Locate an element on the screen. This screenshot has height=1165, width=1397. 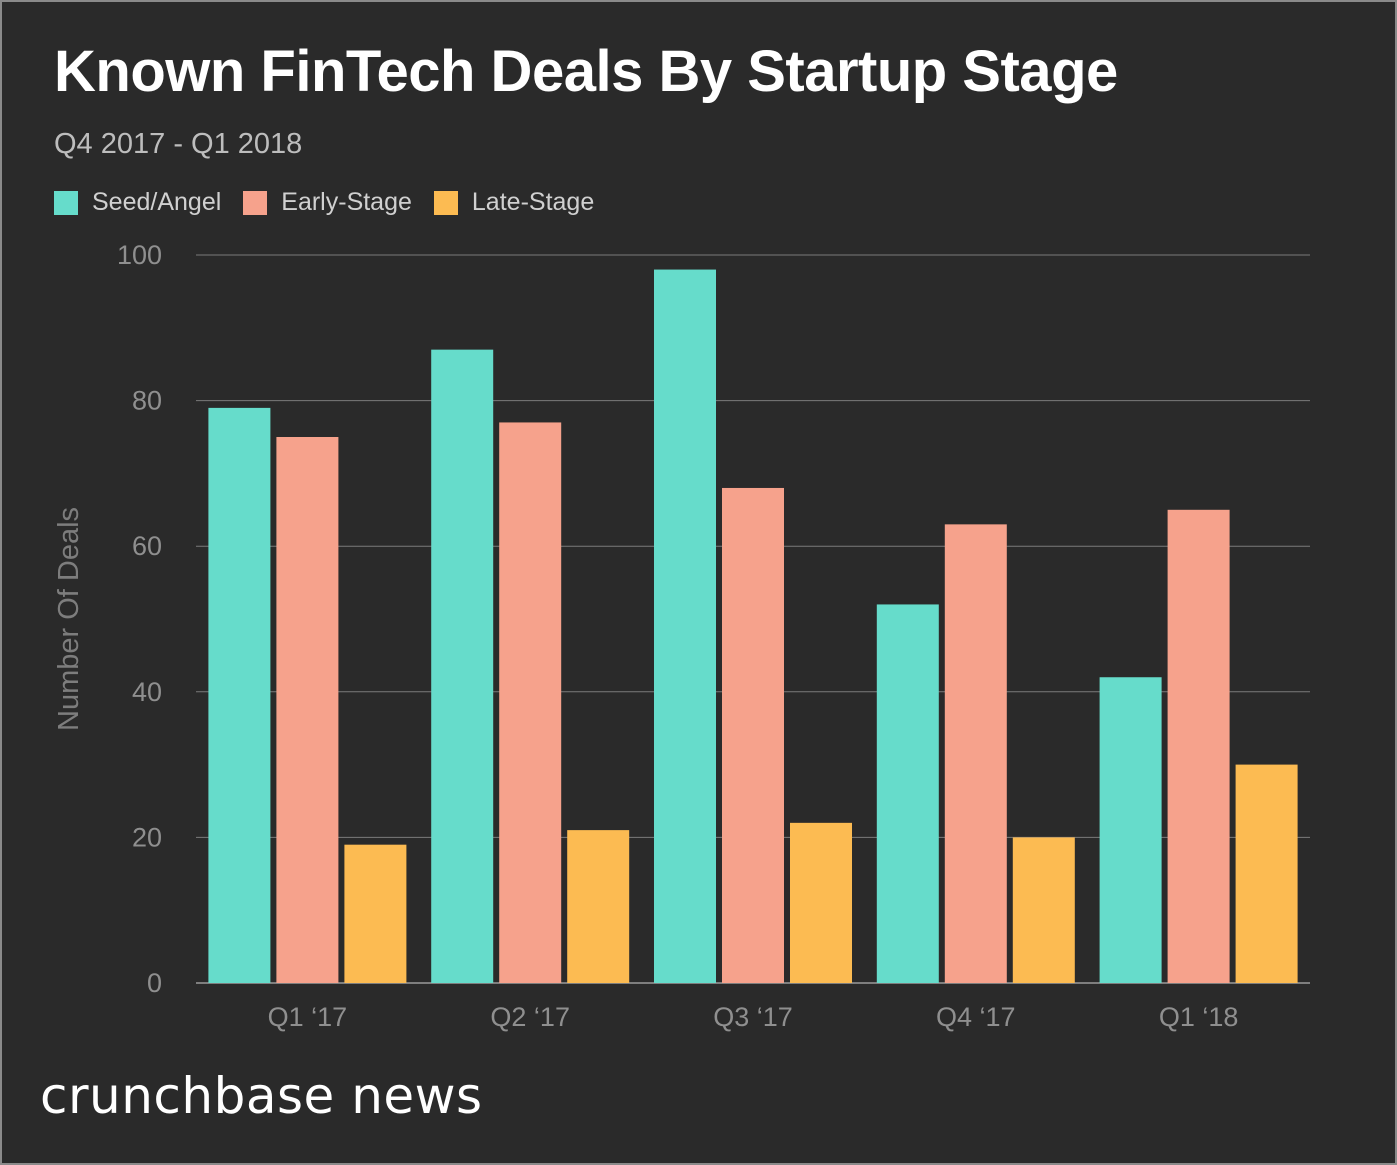
x-tick-label-1: Q1 ‘17 is located at coordinates (308, 1017).